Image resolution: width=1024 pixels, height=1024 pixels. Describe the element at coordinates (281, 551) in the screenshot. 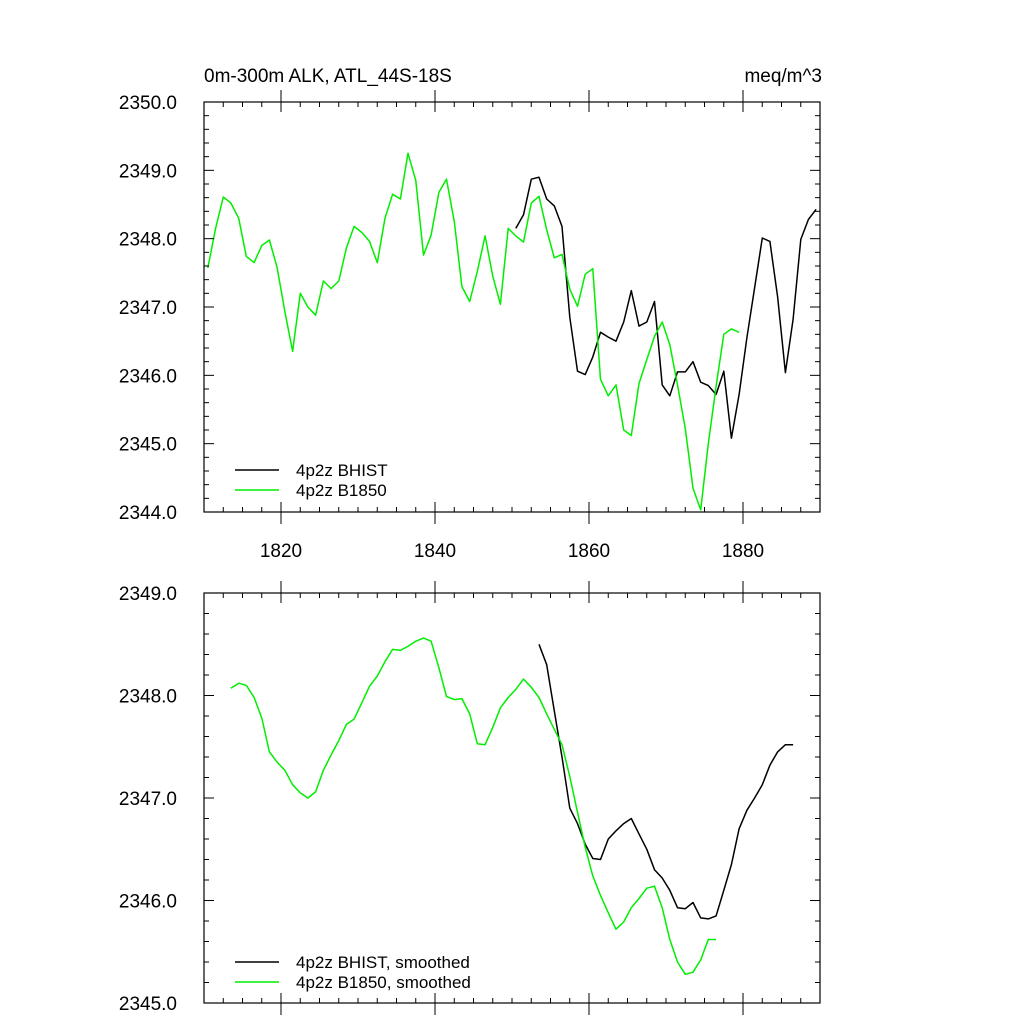

I see `top-x-tick-label: 1820` at that location.